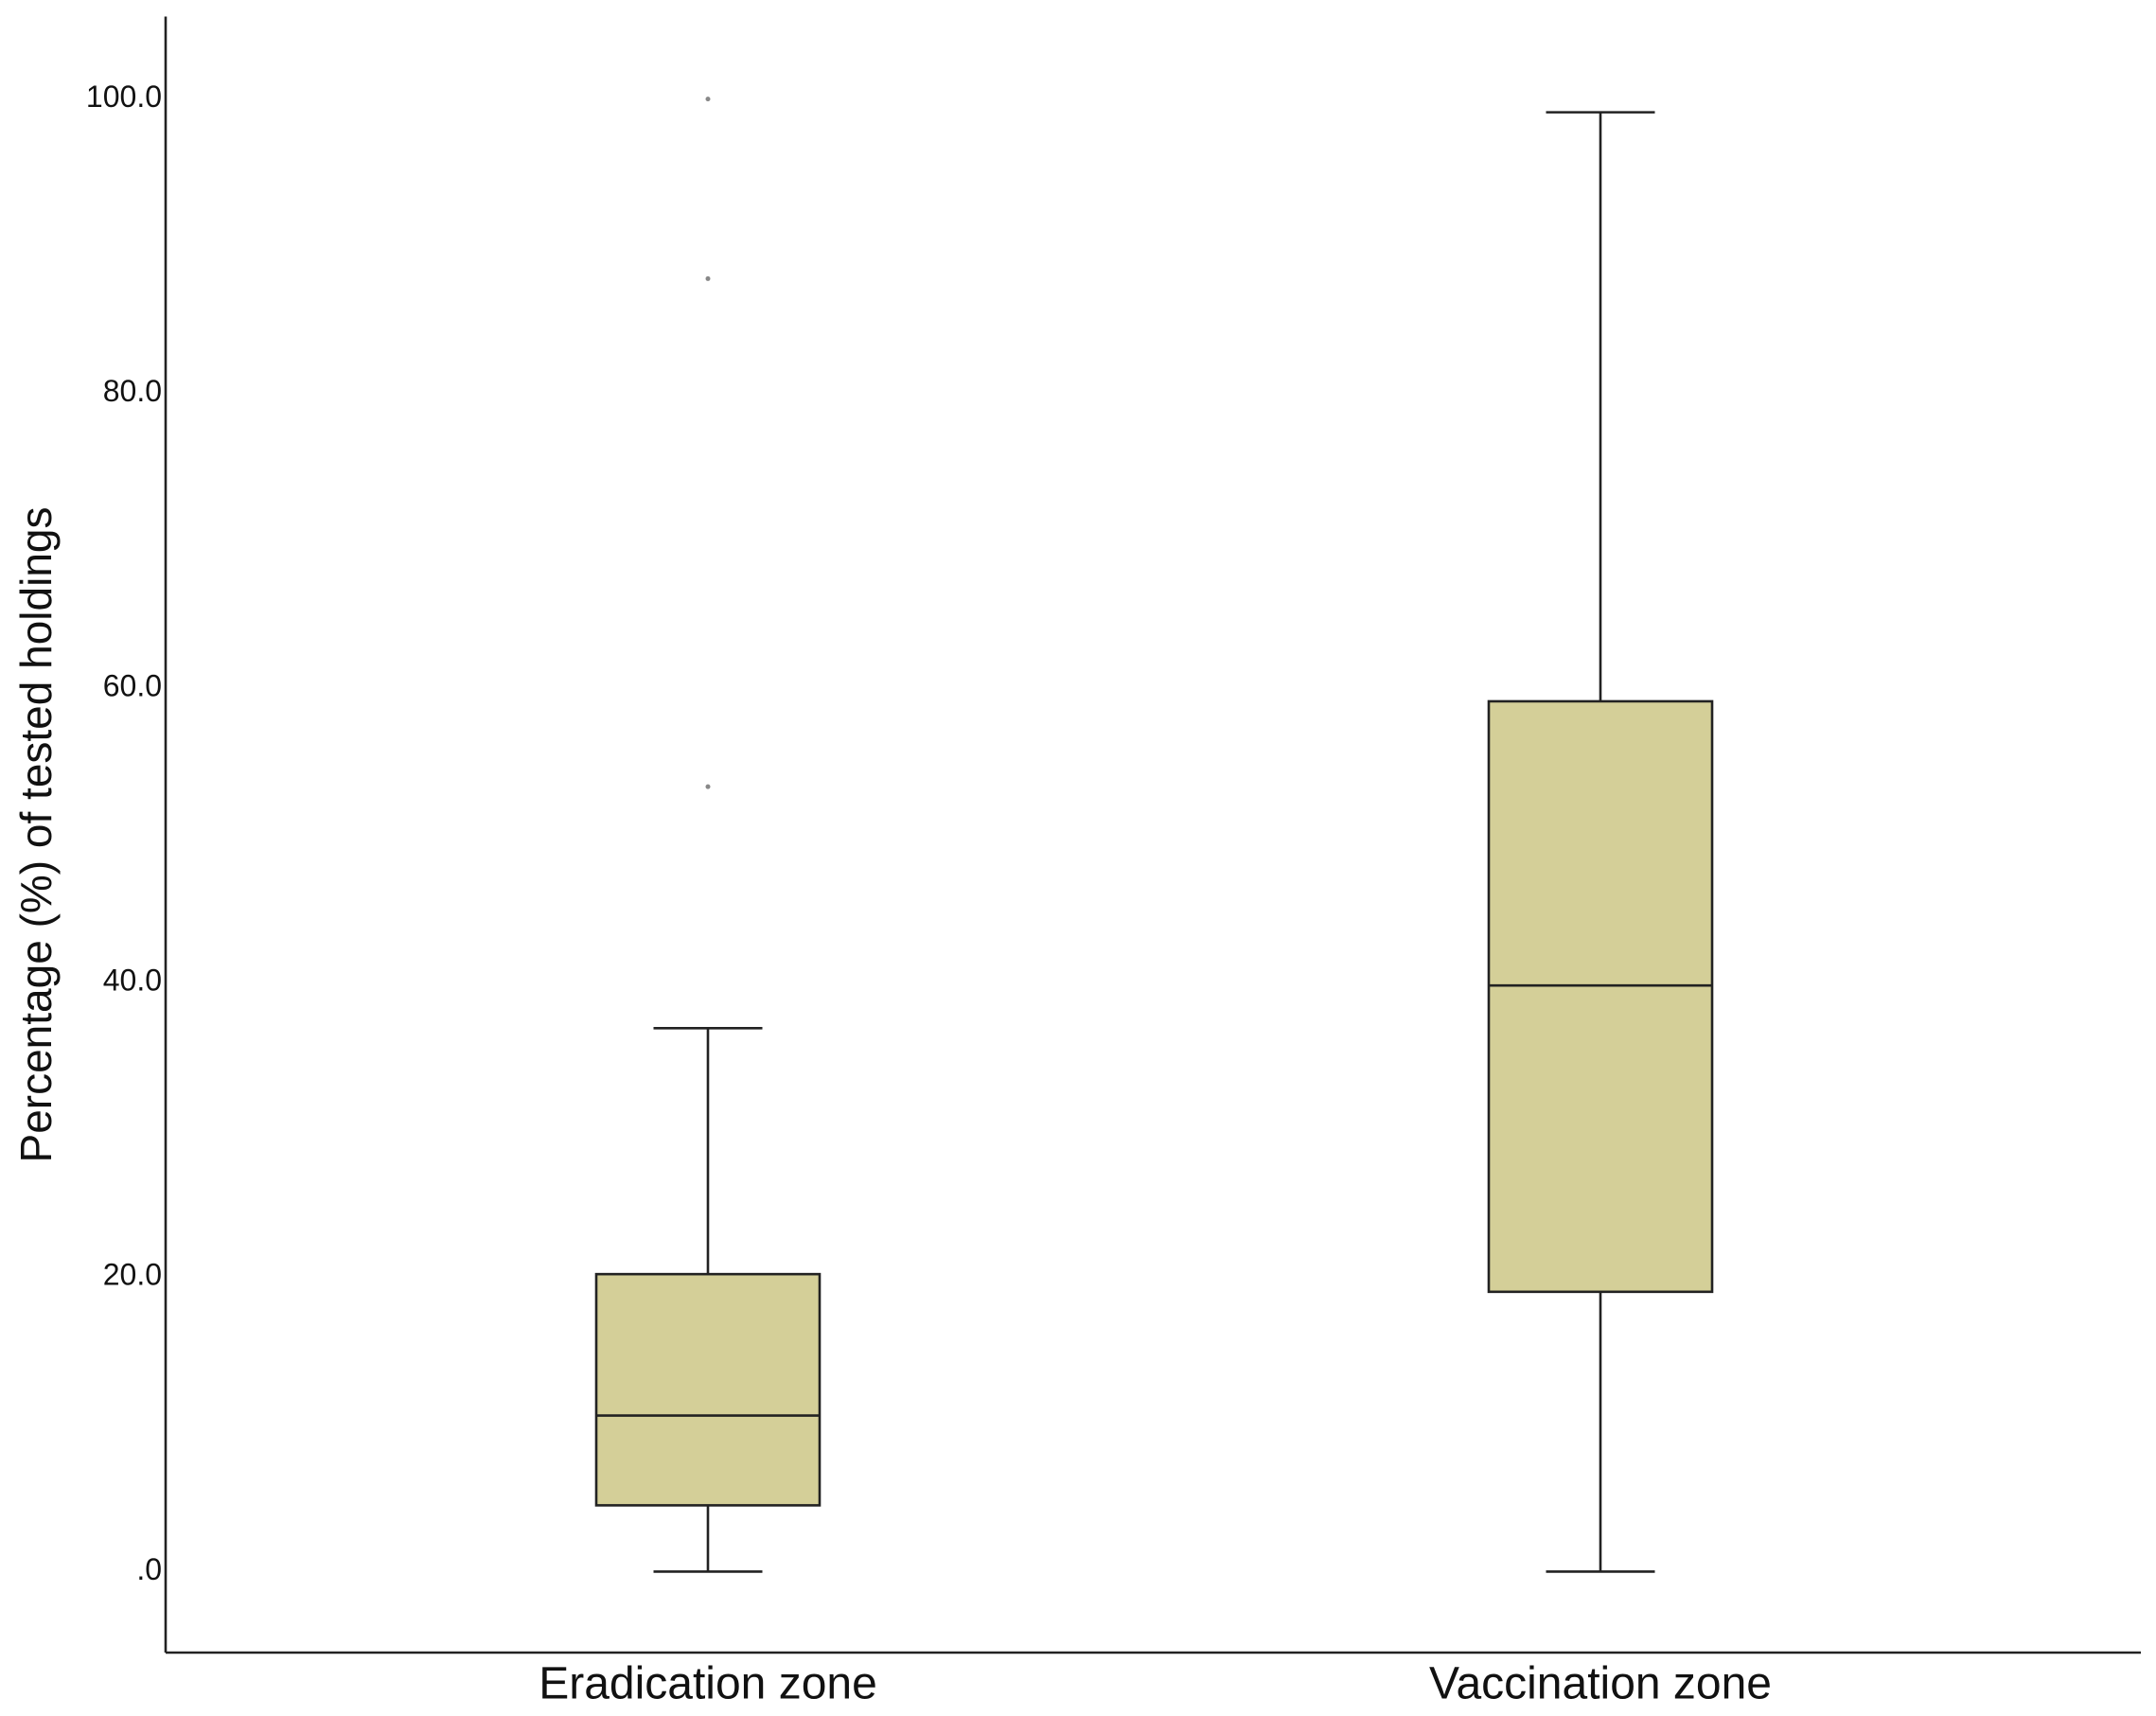 The height and width of the screenshot is (1716, 2156). I want to click on y-axis-title: Percentage (%) of tested holdings, so click(36, 835).